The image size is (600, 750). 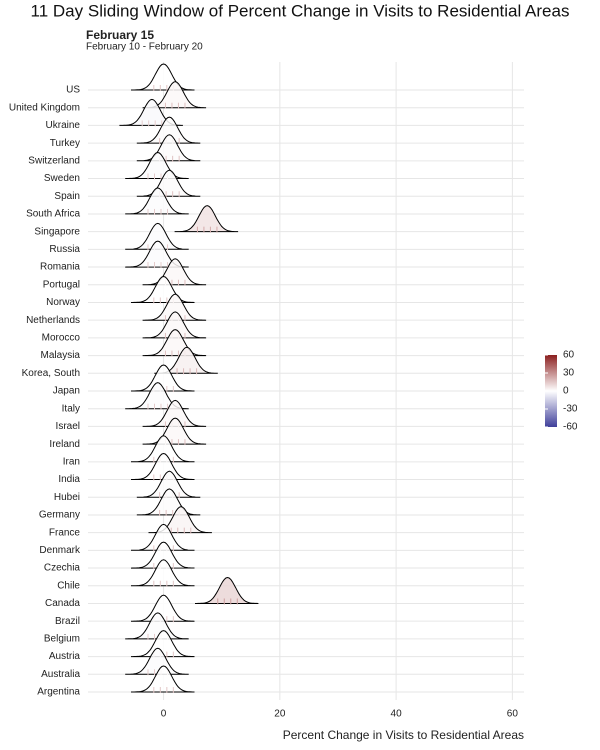 I want to click on y-tick-label: Canada, so click(x=62, y=603).